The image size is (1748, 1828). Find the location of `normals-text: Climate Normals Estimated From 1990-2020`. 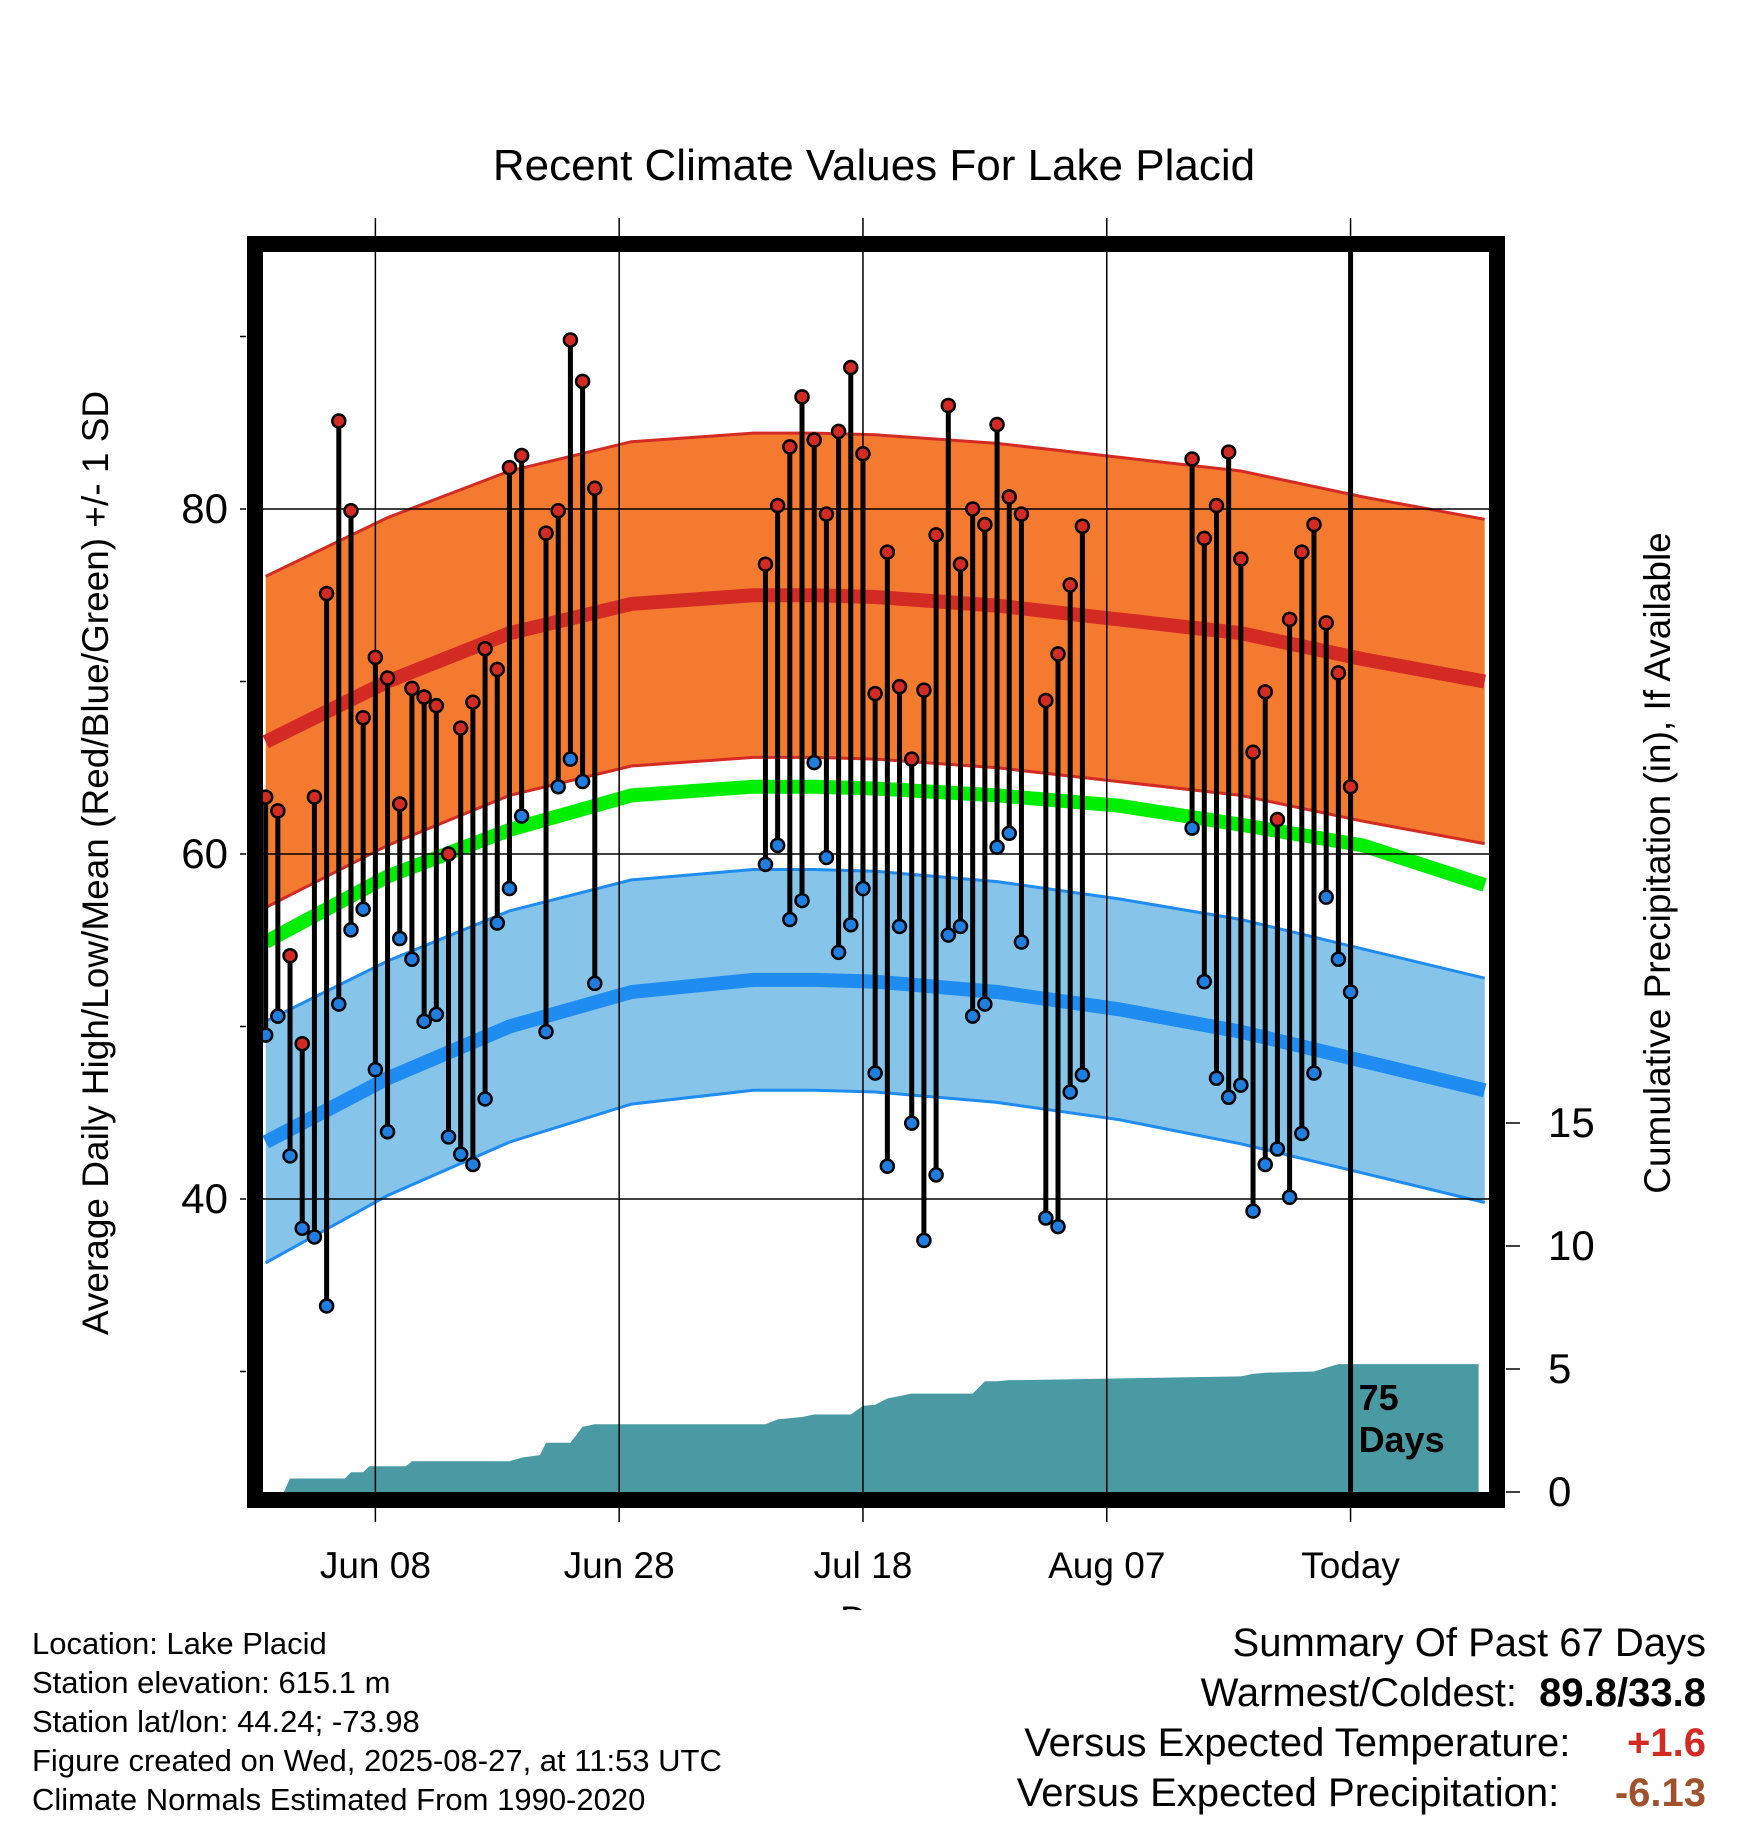

normals-text: Climate Normals Estimated From 1990-2020 is located at coordinates (339, 1799).